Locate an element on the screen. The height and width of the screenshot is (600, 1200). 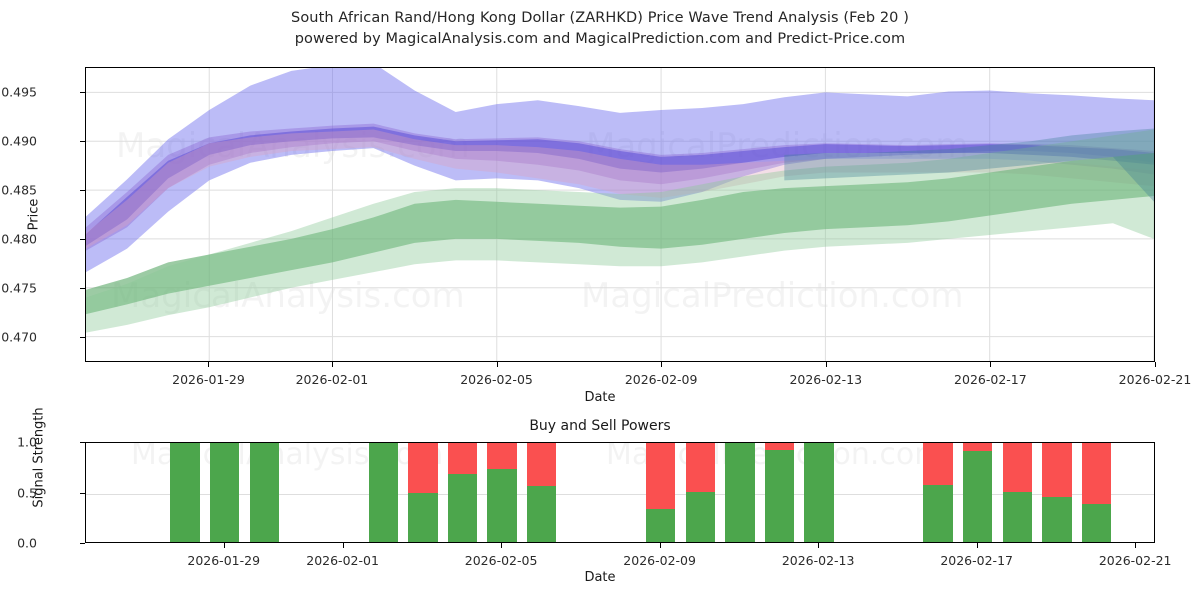
price-y-tick: 0.480 is located at coordinates (19, 239).